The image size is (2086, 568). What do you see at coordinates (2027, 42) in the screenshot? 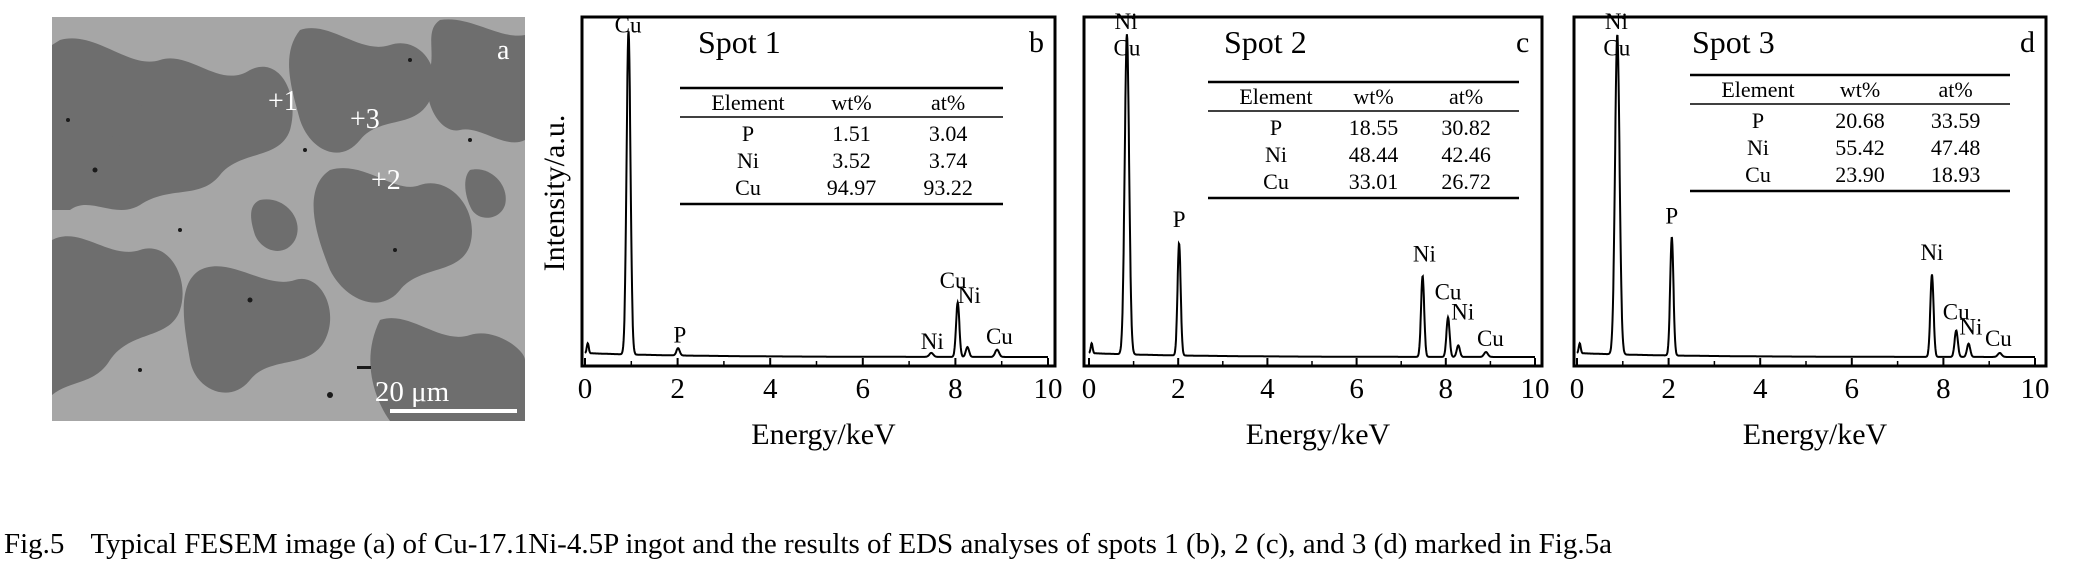
I see `panel-letter: d` at bounding box center [2027, 42].